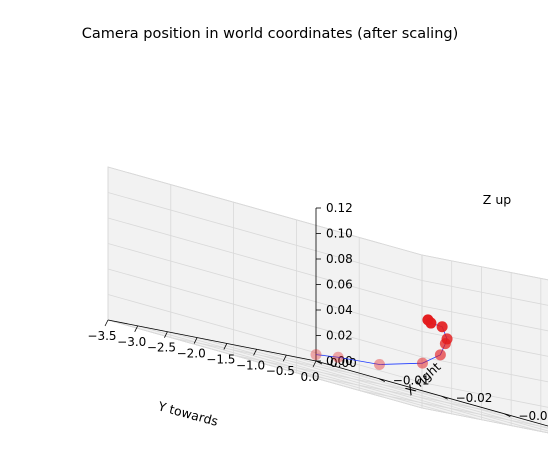 The image size is (548, 458). What do you see at coordinates (191, 354) in the screenshot?
I see `y-tick-label: −2.0` at bounding box center [191, 354].